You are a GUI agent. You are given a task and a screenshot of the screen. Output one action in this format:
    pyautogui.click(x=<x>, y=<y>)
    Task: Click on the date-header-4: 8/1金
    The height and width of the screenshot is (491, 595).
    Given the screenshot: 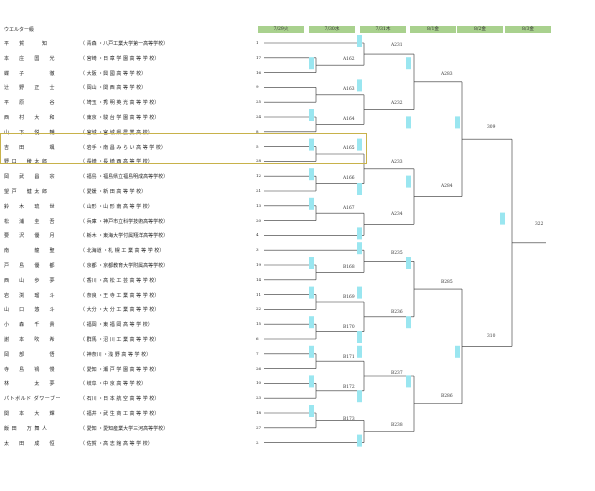 What is the action you would take?
    pyautogui.click(x=433, y=29)
    